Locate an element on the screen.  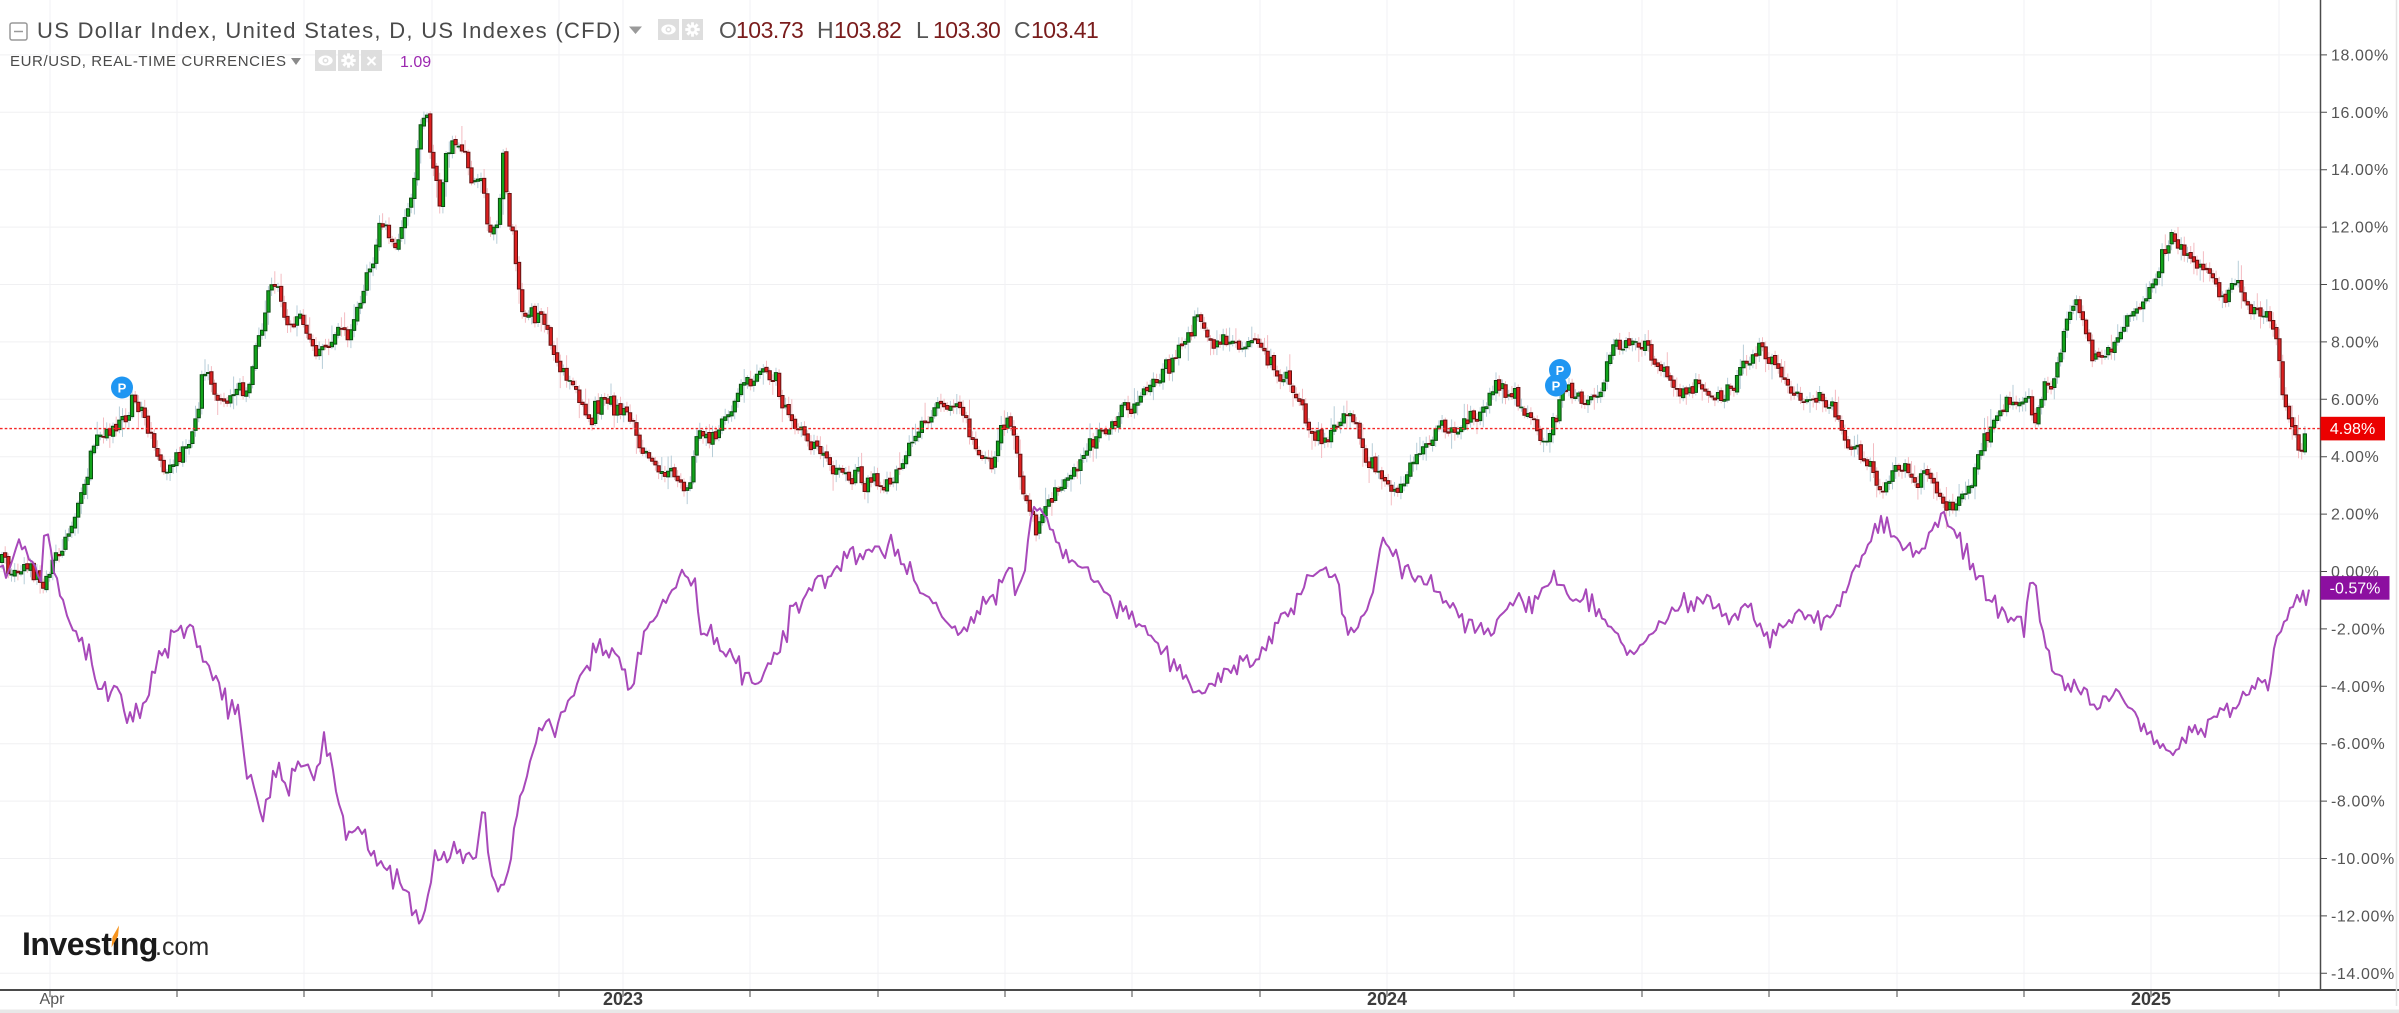
svg-text: O is located at coordinates (727, 30).